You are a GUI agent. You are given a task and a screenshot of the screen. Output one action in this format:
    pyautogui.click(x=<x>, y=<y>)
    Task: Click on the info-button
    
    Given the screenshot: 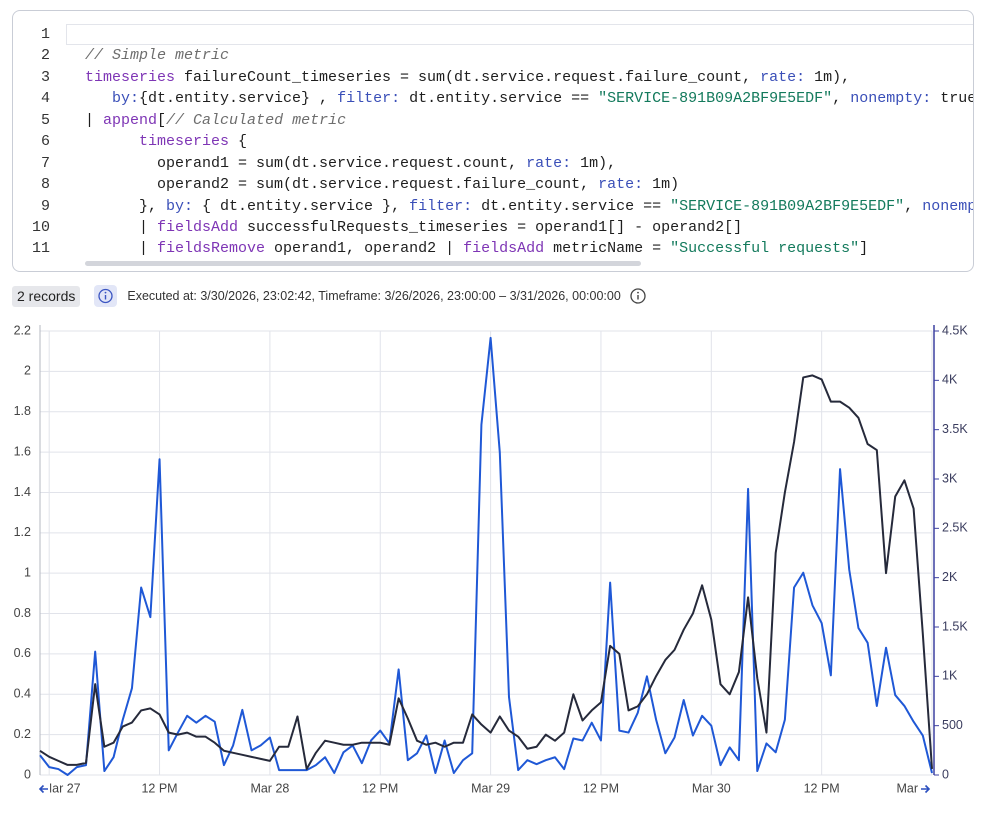 What is the action you would take?
    pyautogui.click(x=106, y=296)
    